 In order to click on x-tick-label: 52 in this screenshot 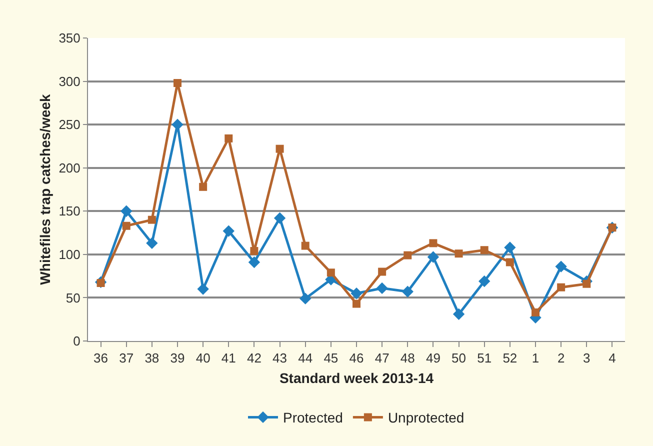, I will do `click(510, 358)`.